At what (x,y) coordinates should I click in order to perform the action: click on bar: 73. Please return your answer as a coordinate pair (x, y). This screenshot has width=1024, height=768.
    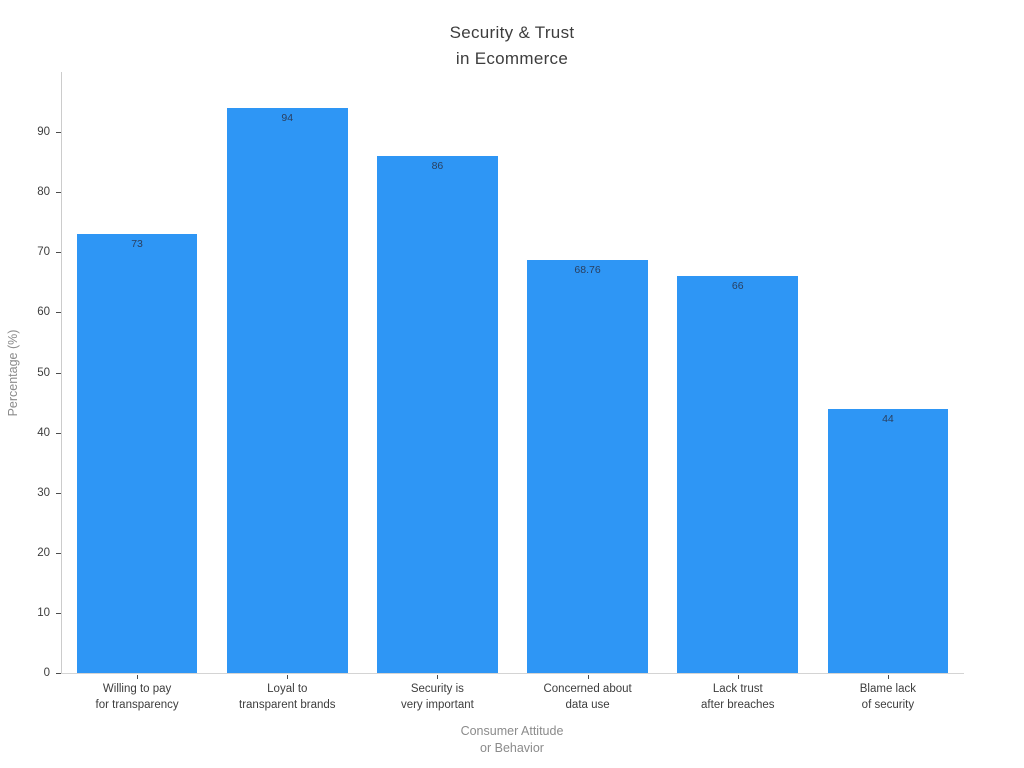
    Looking at the image, I should click on (137, 453).